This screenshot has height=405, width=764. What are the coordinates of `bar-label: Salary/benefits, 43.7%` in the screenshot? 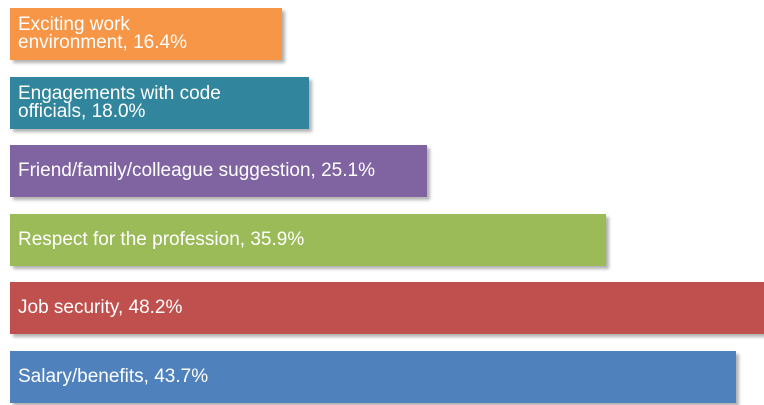 It's located at (113, 376).